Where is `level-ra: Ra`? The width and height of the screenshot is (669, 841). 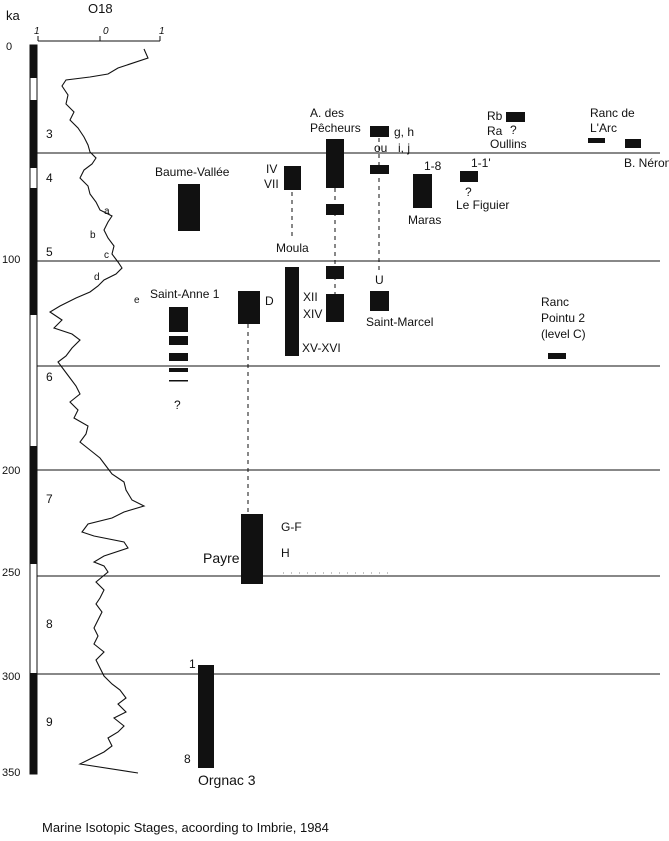
level-ra: Ra is located at coordinates (495, 131).